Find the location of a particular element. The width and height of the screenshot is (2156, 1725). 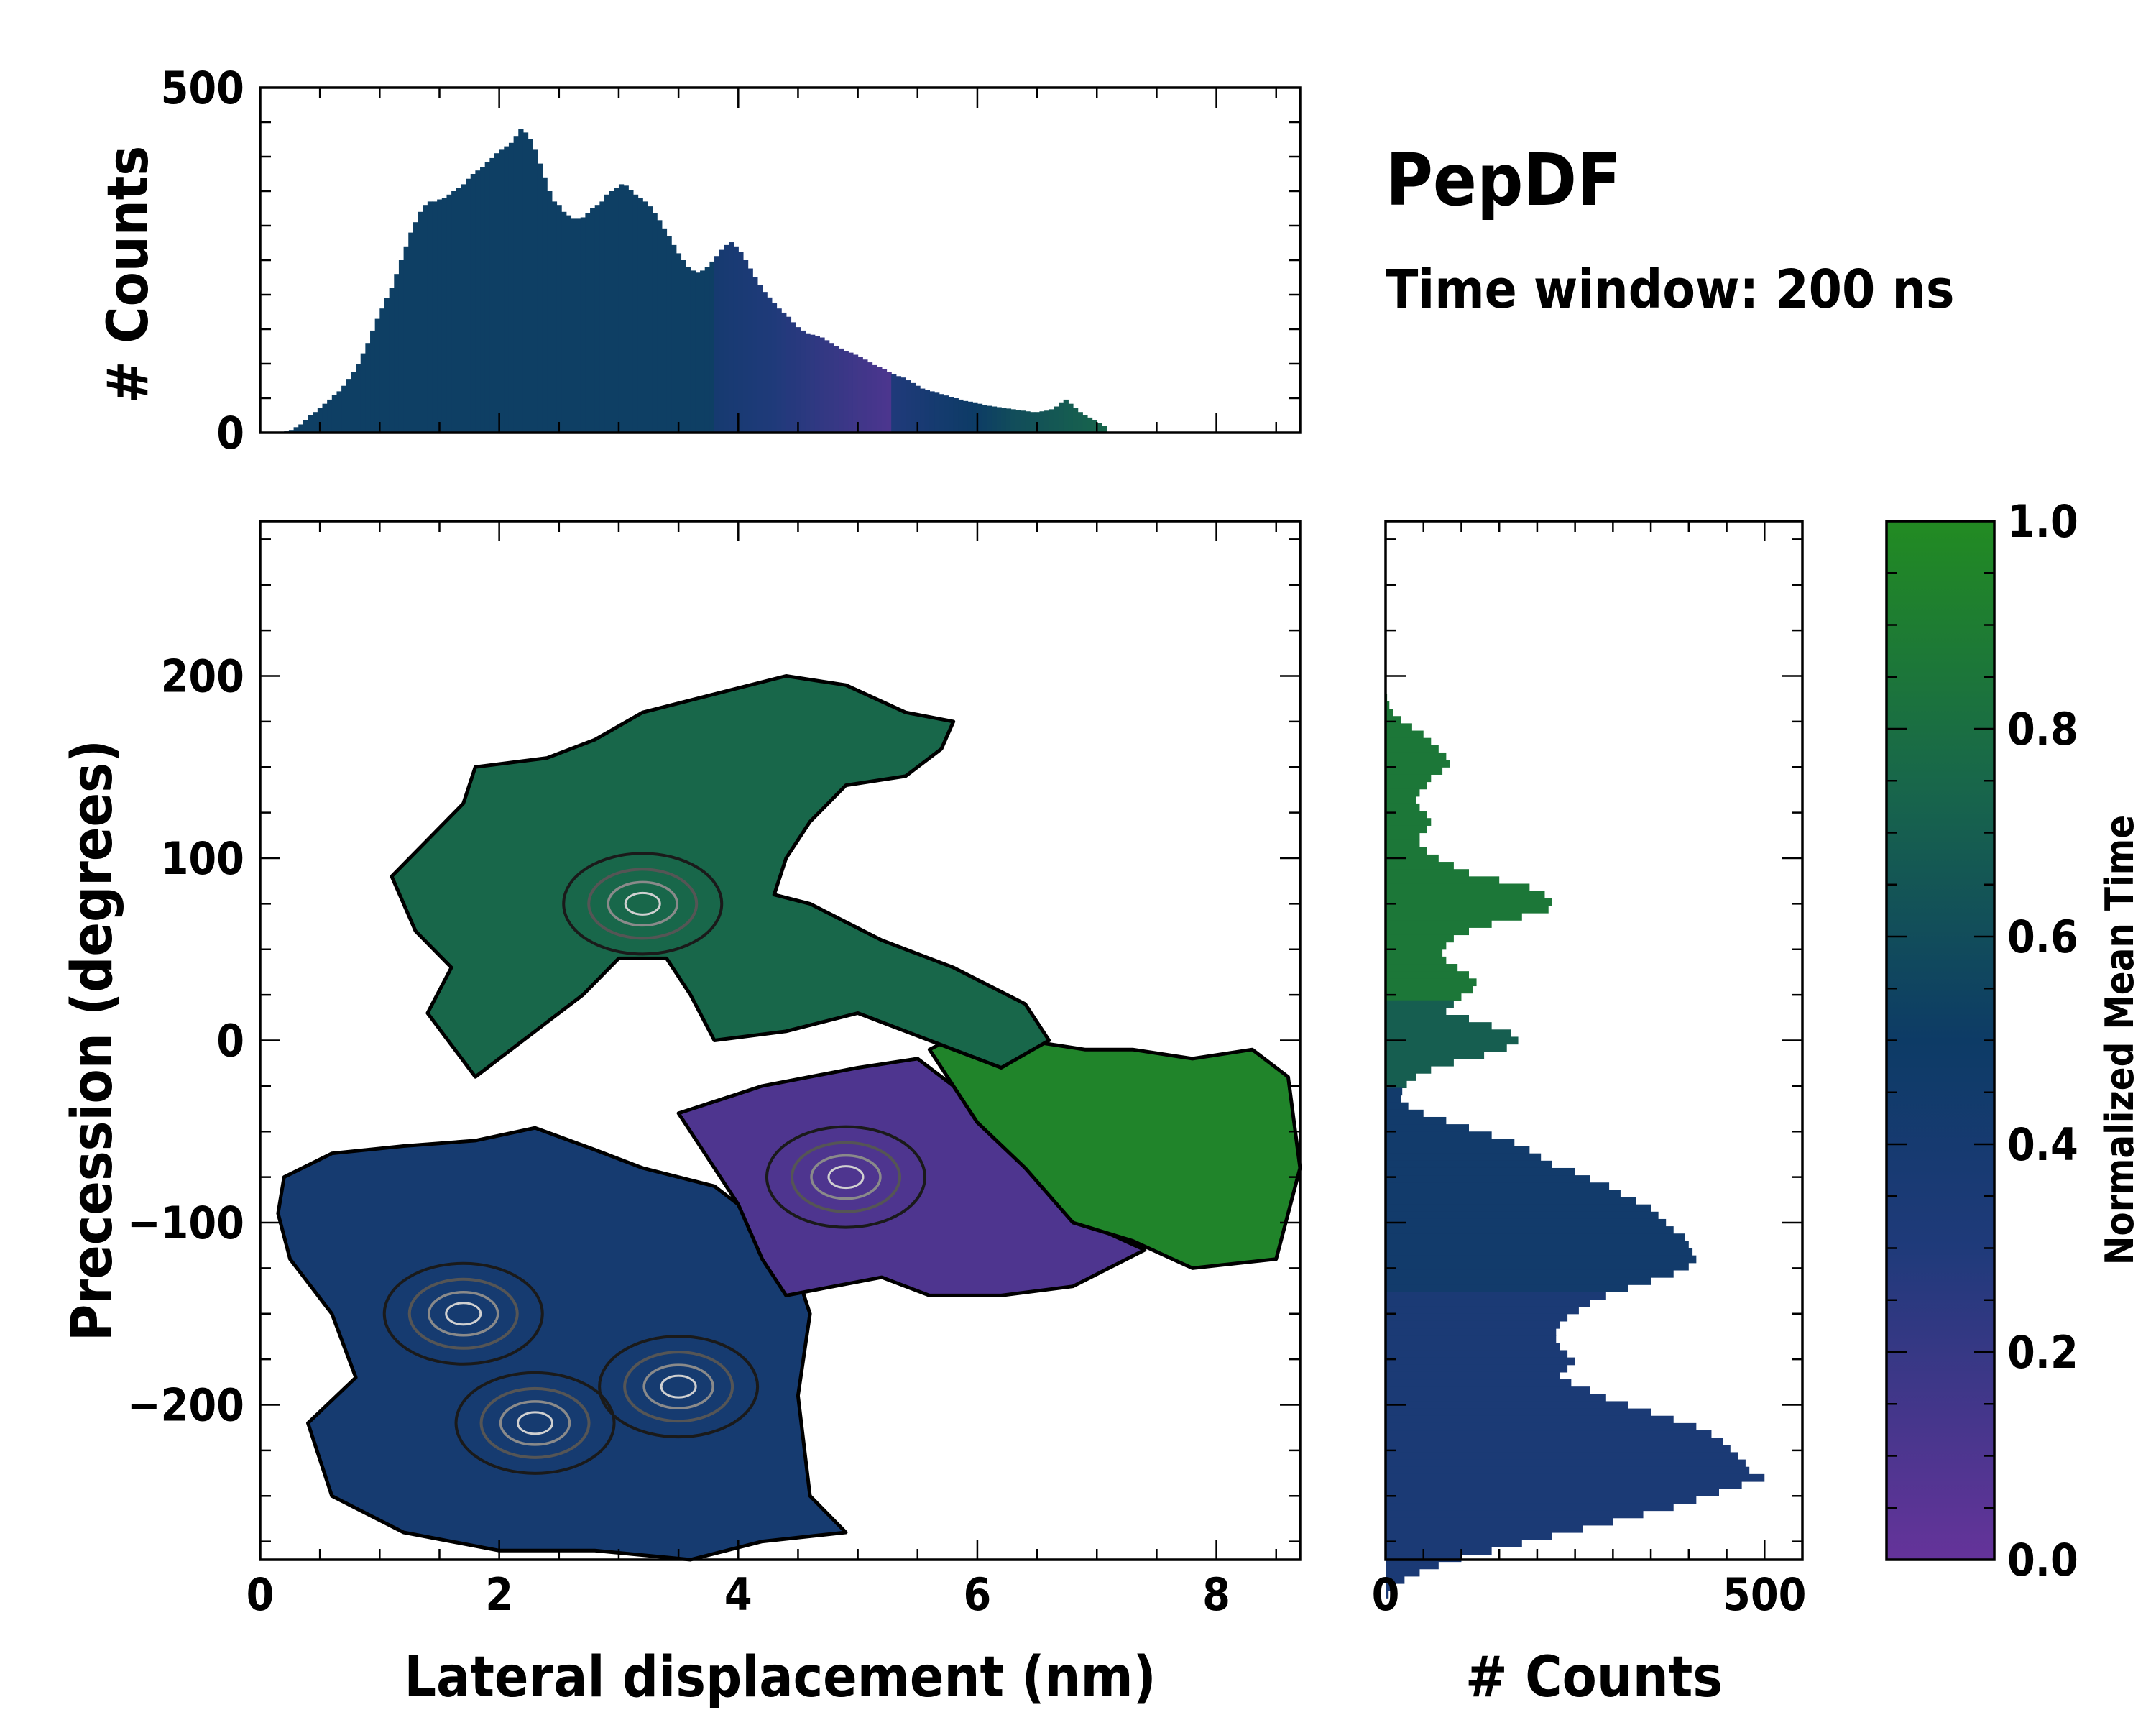

top-histogram: 0 500# Counts is located at coordinates (699, 260).